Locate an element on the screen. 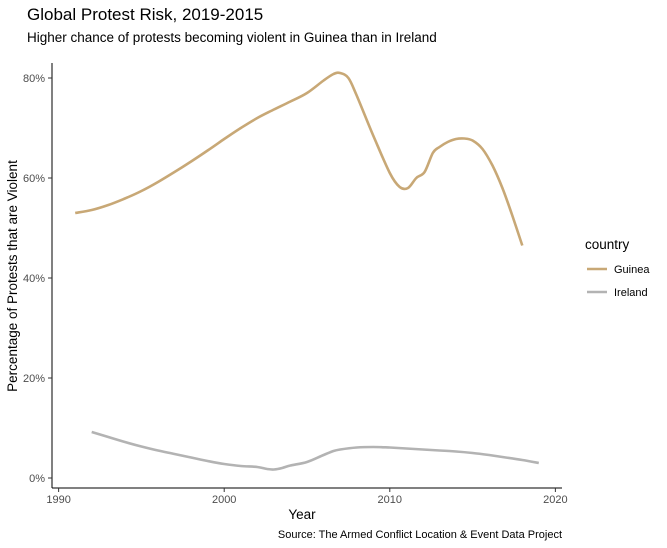 This screenshot has height=548, width=667. y-tick-label: 20% is located at coordinates (34, 379).